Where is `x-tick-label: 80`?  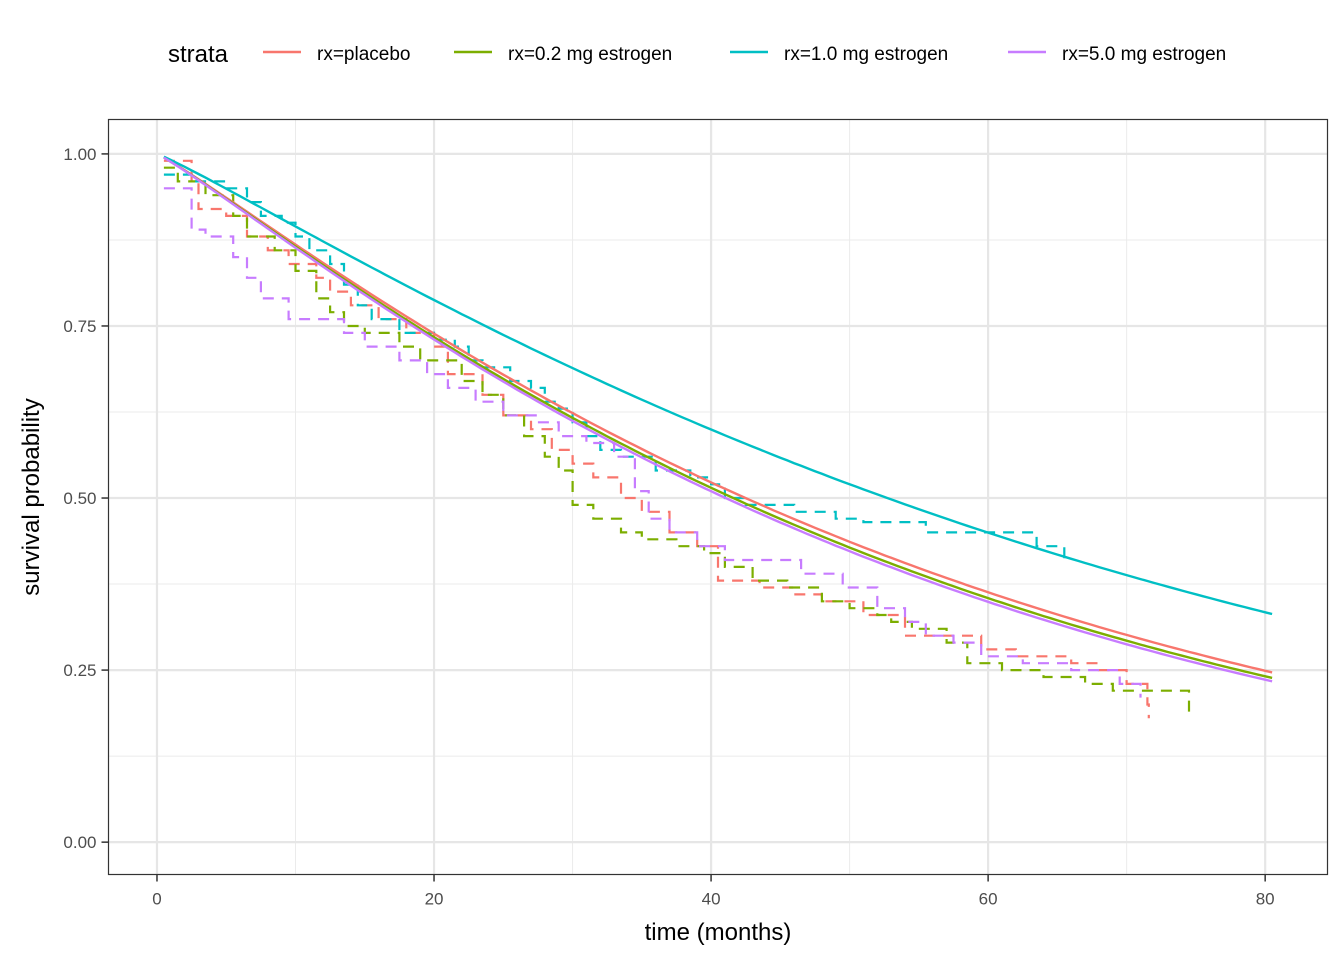
x-tick-label: 80 is located at coordinates (1265, 899).